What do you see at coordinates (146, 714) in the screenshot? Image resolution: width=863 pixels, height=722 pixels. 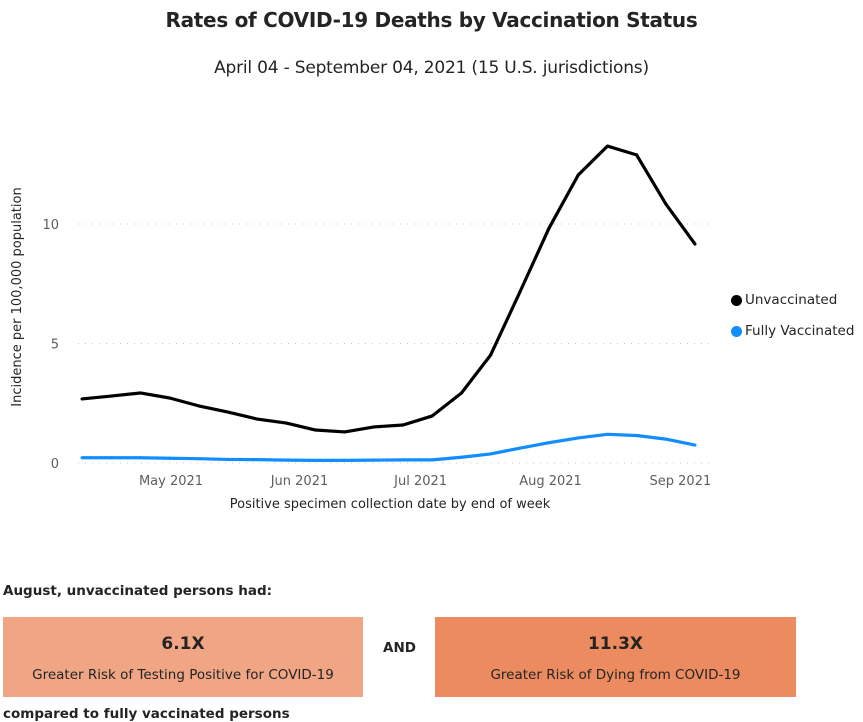 I see `summary-outro: compared to fully vaccinated persons` at bounding box center [146, 714].